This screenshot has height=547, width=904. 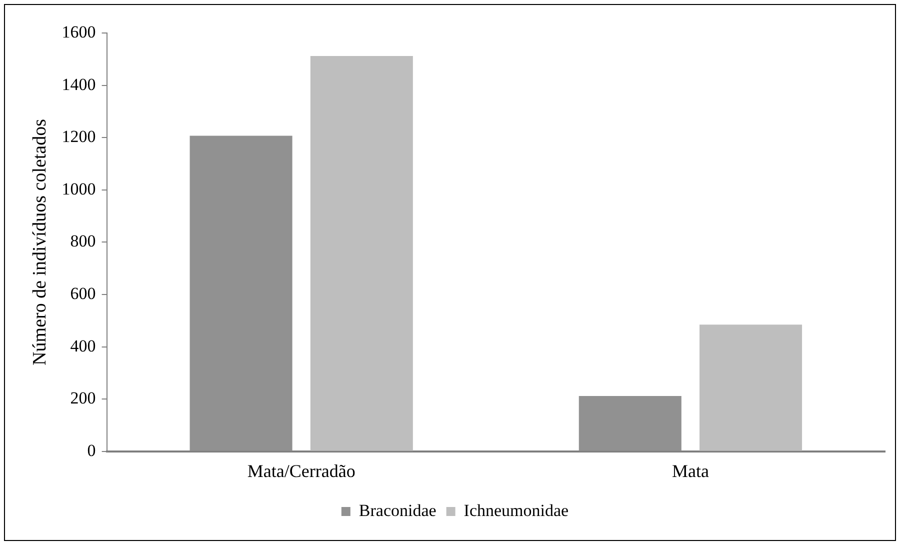 What do you see at coordinates (83, 398) in the screenshot?
I see `y-tick-label: 200` at bounding box center [83, 398].